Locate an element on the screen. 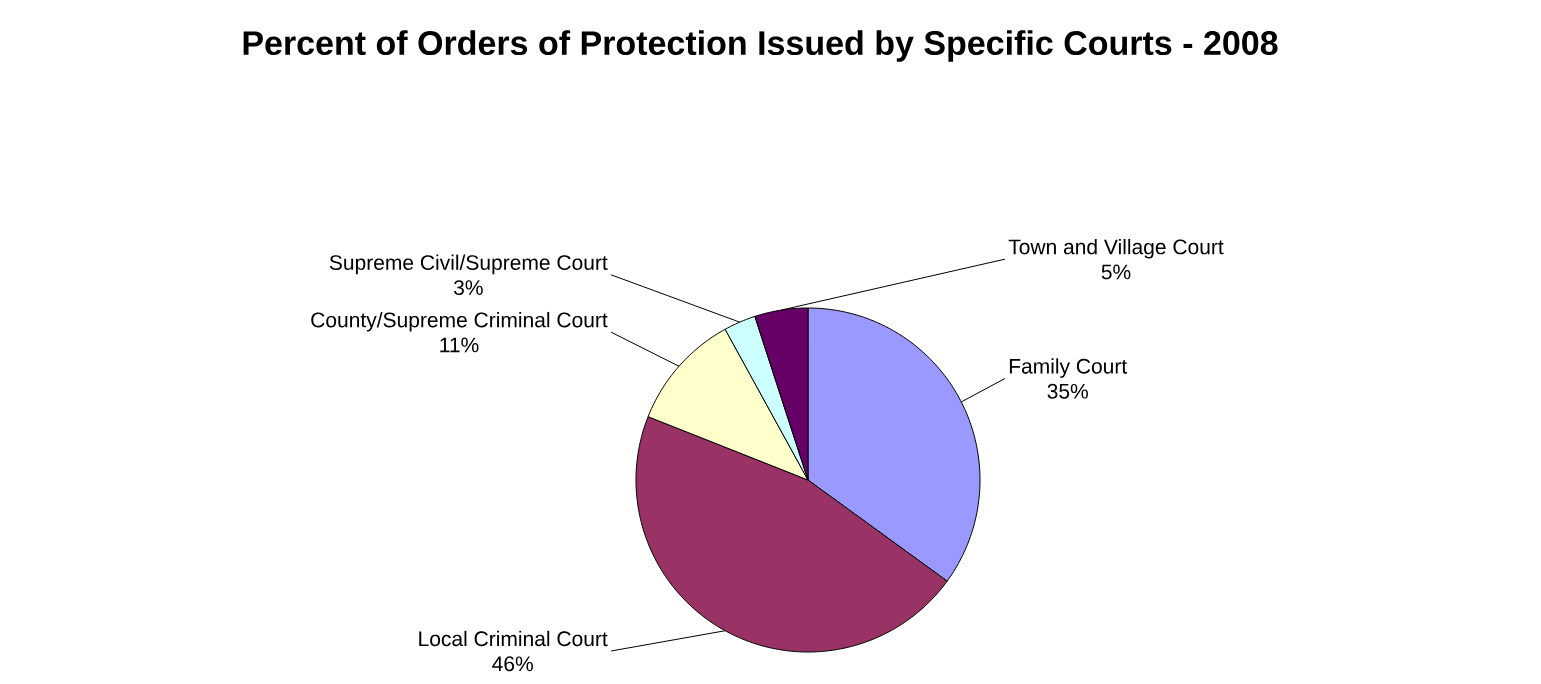 The height and width of the screenshot is (684, 1541). slice-label: County/Supreme Criminal Court is located at coordinates (459, 321).